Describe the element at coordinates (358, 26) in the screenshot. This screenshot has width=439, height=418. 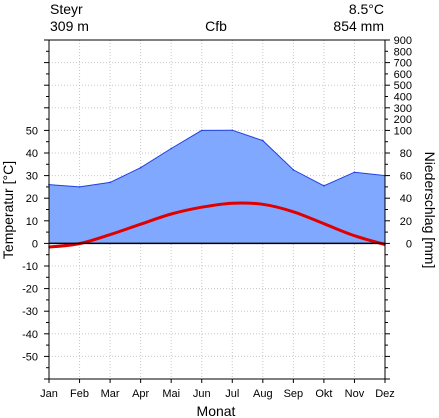
I see `annual-precip: 854 mm` at that location.